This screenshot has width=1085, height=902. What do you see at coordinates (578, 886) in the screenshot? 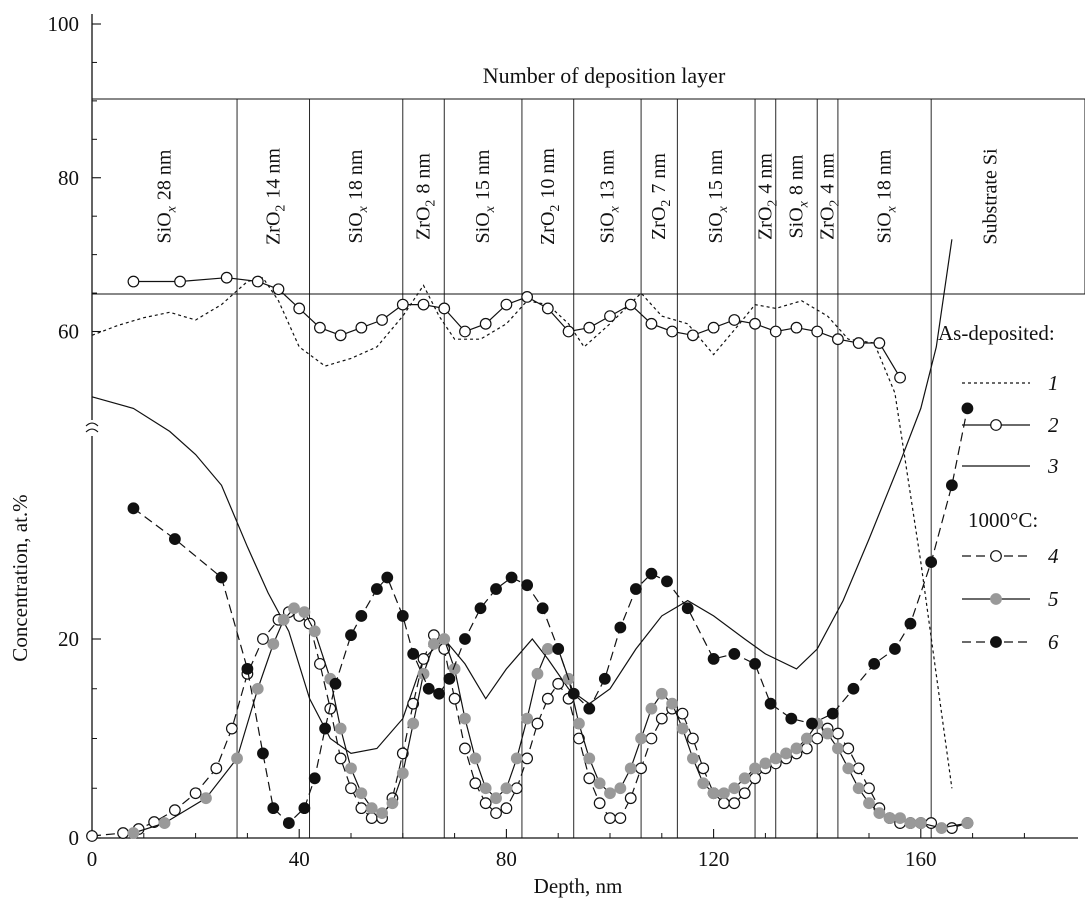
I see `x-axis-title: Depth, nm` at bounding box center [578, 886].